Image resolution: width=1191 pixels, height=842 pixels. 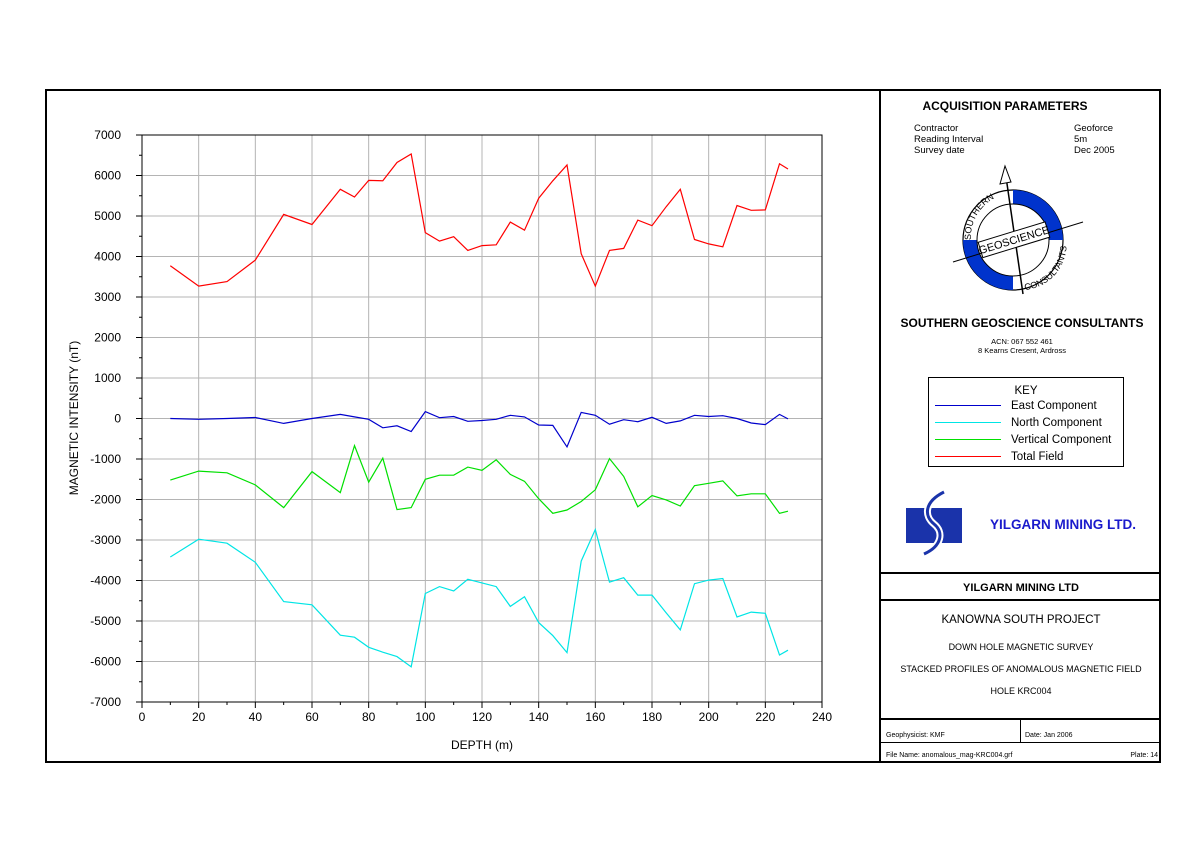 What do you see at coordinates (105, 621) in the screenshot?
I see `y-tick-label: -5000` at bounding box center [105, 621].